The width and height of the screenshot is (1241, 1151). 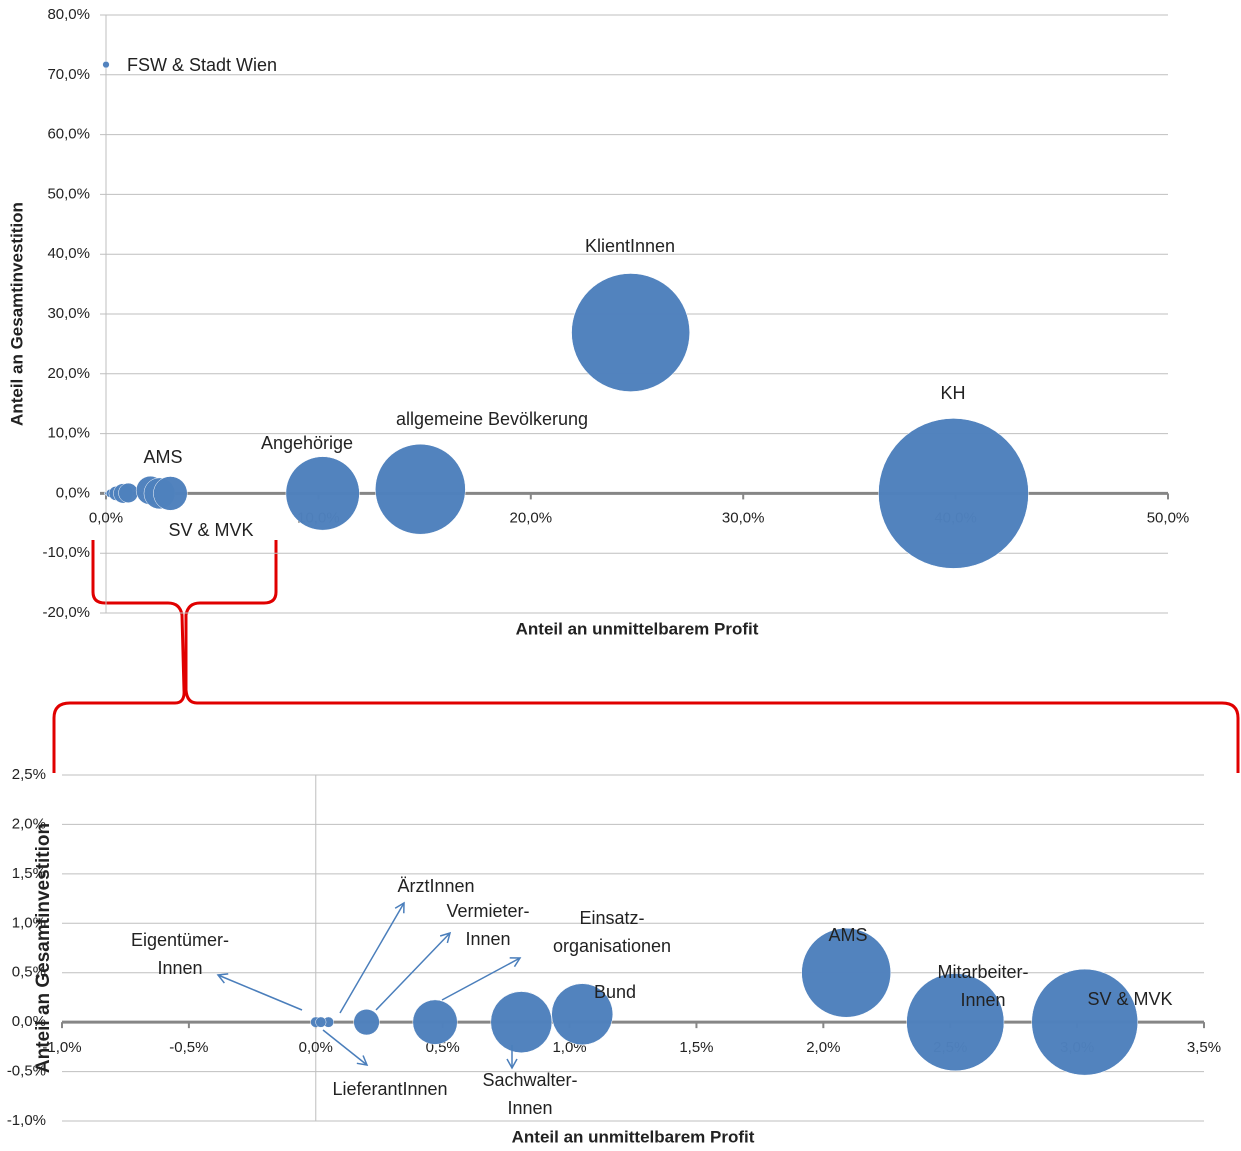 What do you see at coordinates (615, 992) in the screenshot?
I see `bubble-label: Bund` at bounding box center [615, 992].